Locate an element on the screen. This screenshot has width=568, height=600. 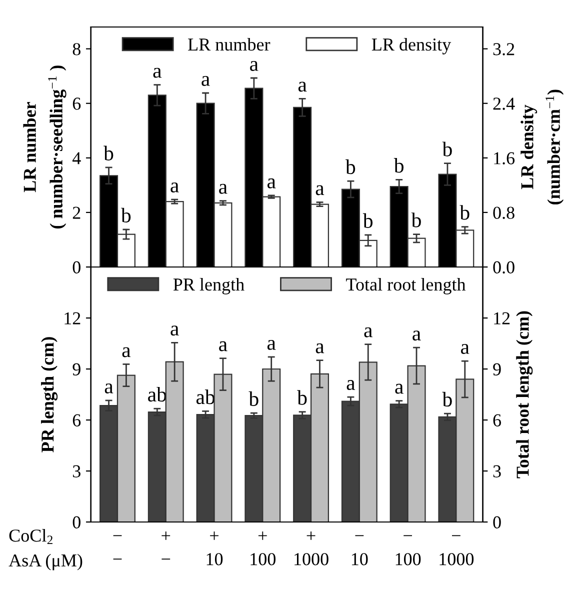
y2-tick-label: 12 is located at coordinates (502, 318).